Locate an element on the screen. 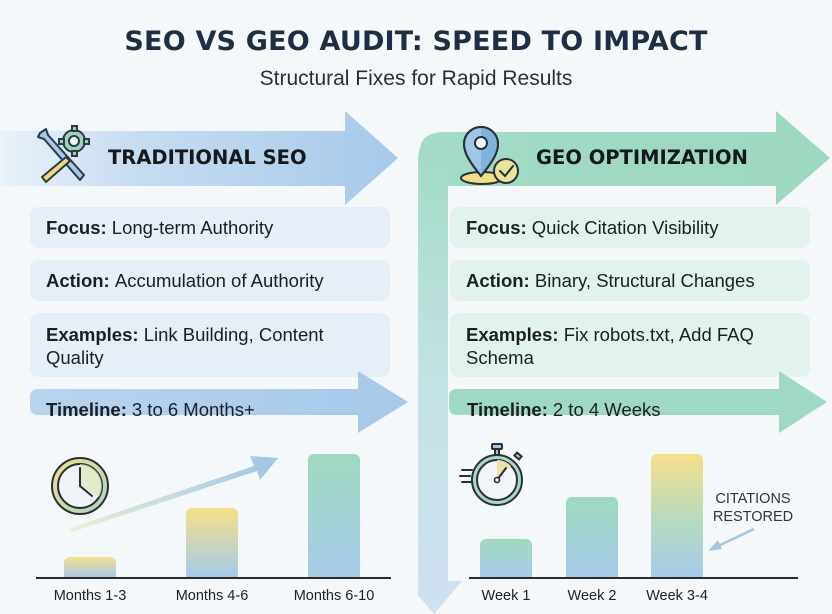 Image resolution: width=832 pixels, height=614 pixels. seo-examples-label: Examples: is located at coordinates (92, 334).